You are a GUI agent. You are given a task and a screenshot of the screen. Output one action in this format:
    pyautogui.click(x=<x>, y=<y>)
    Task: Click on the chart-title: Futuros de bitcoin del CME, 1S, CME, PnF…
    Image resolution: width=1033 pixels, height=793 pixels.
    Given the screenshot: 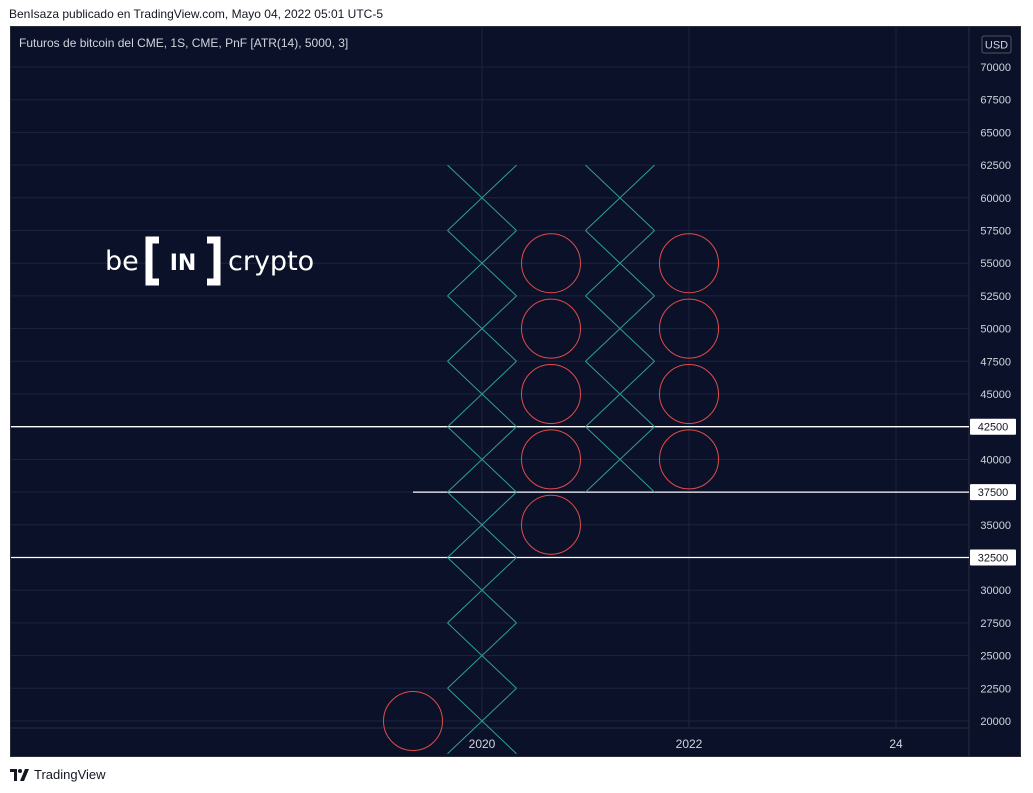 What is the action you would take?
    pyautogui.click(x=184, y=43)
    